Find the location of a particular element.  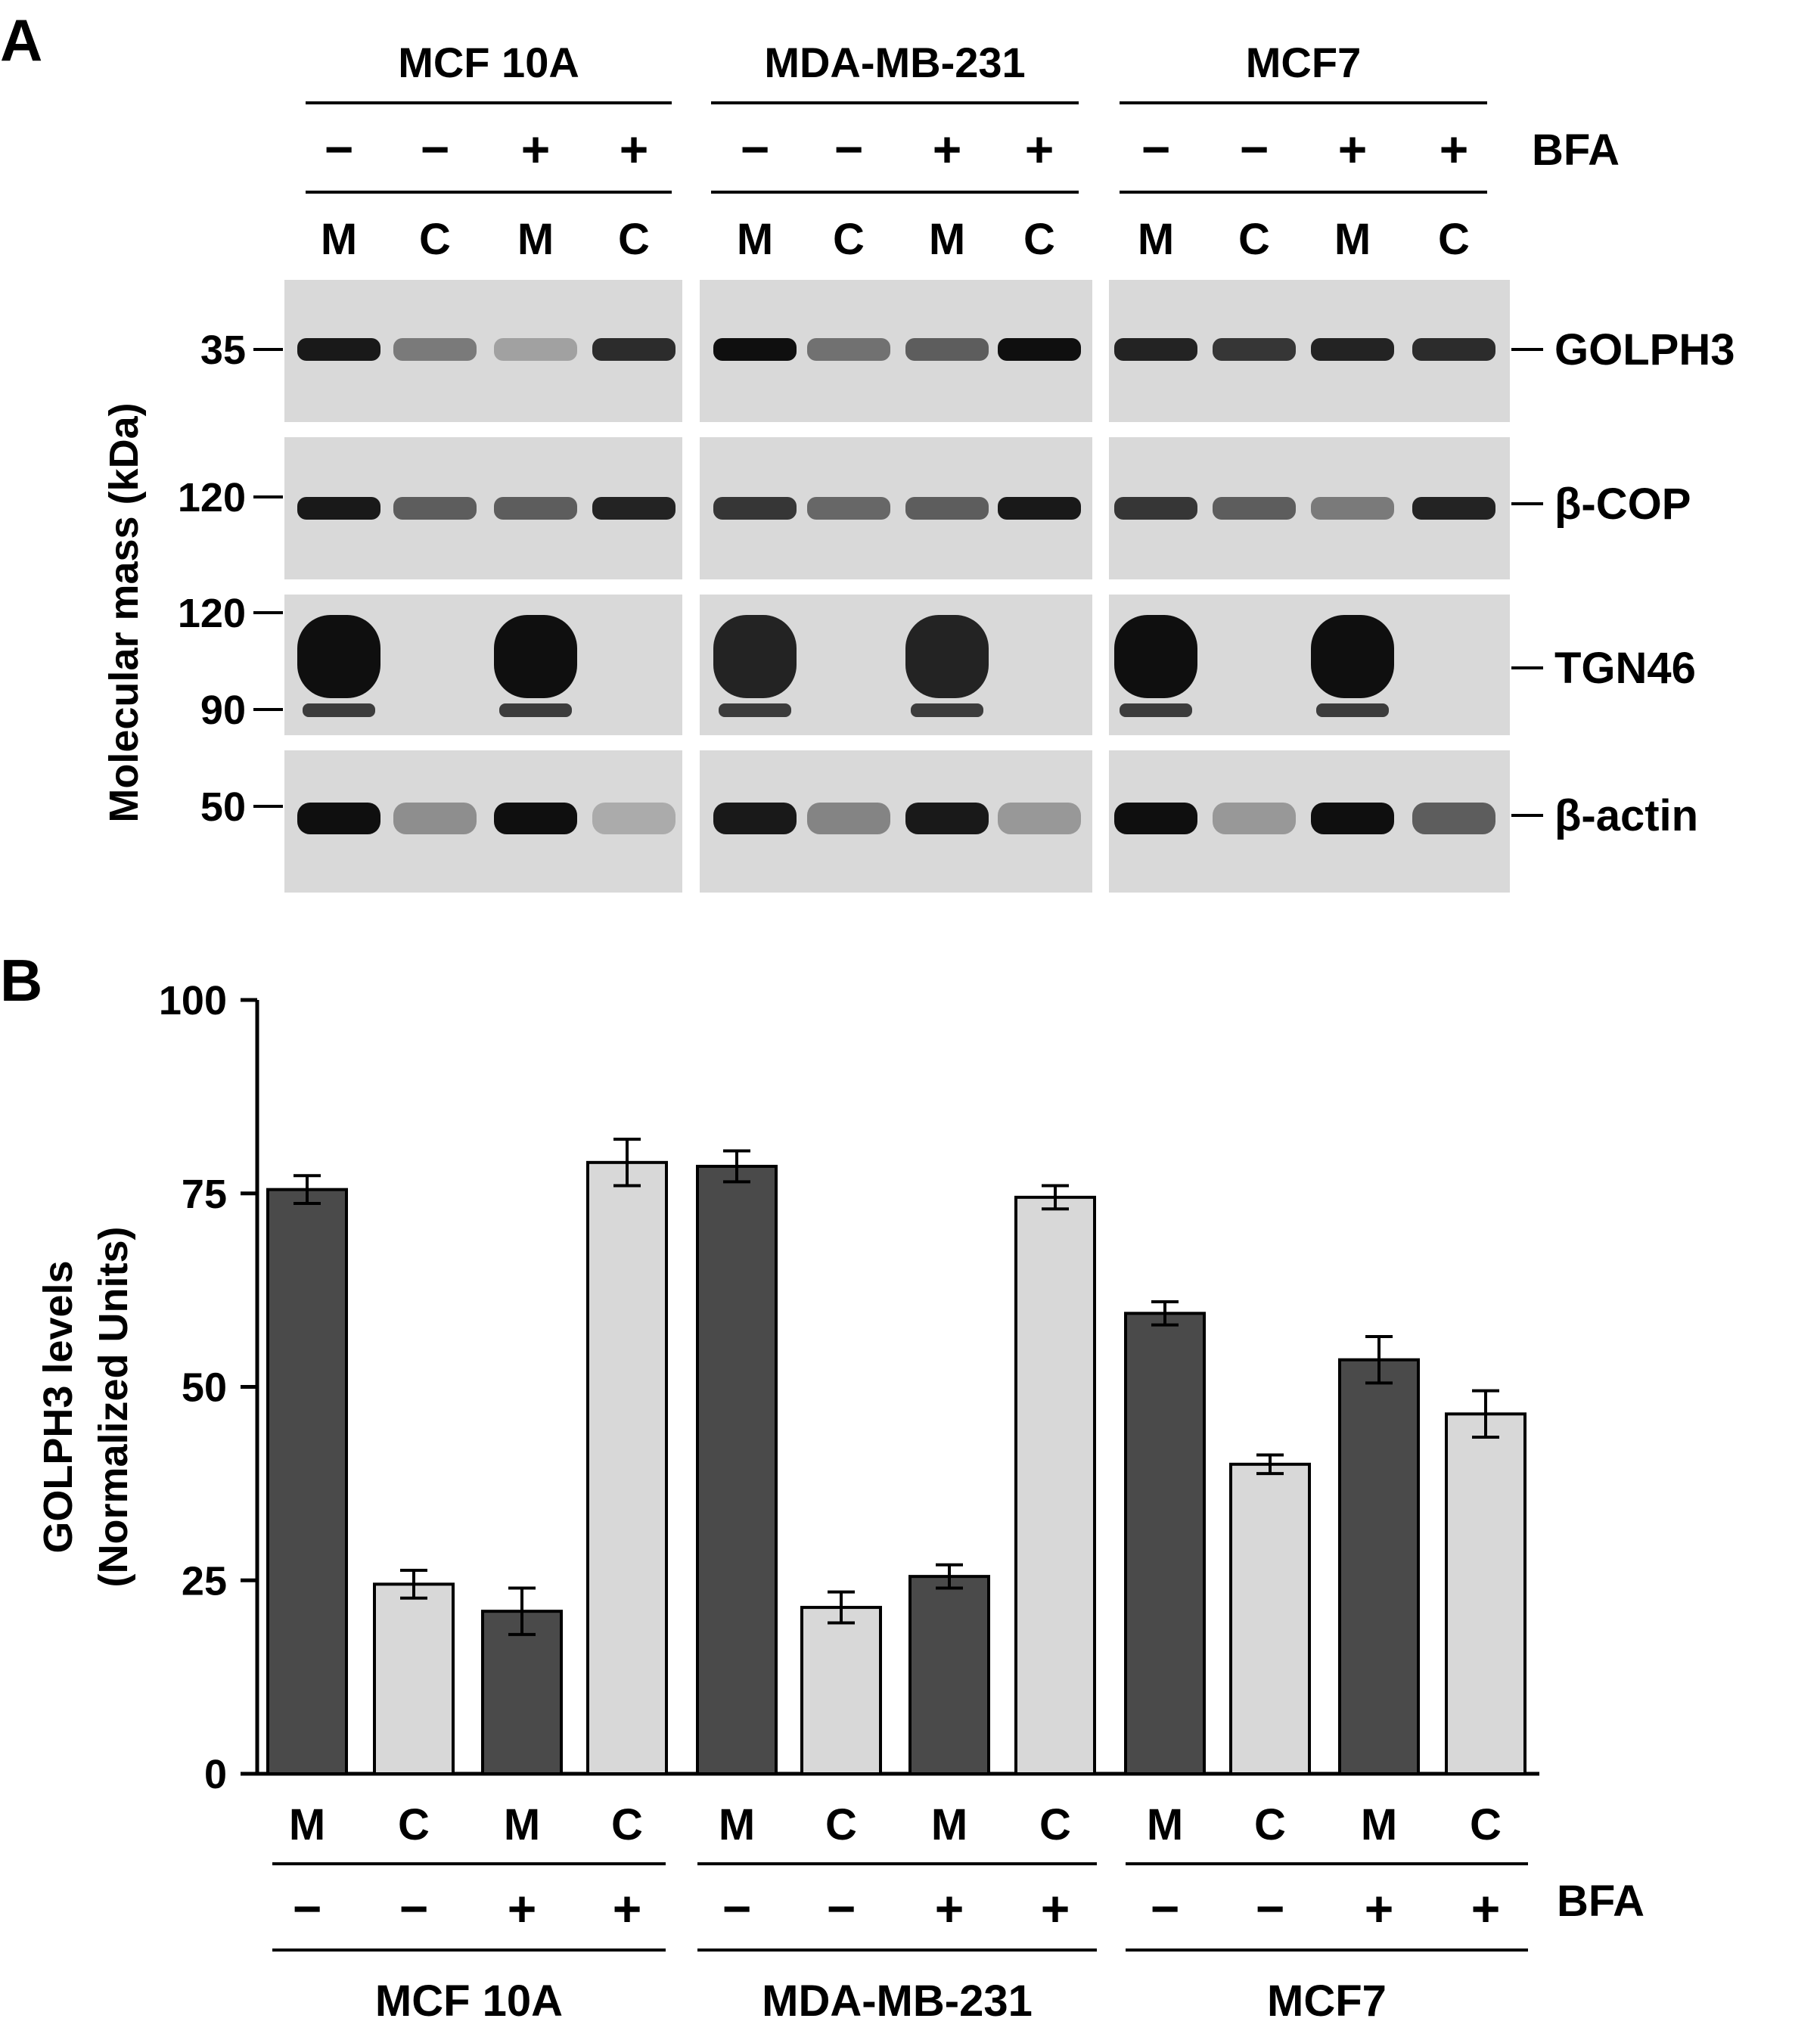

marker-label: 35 is located at coordinates (223, 350).